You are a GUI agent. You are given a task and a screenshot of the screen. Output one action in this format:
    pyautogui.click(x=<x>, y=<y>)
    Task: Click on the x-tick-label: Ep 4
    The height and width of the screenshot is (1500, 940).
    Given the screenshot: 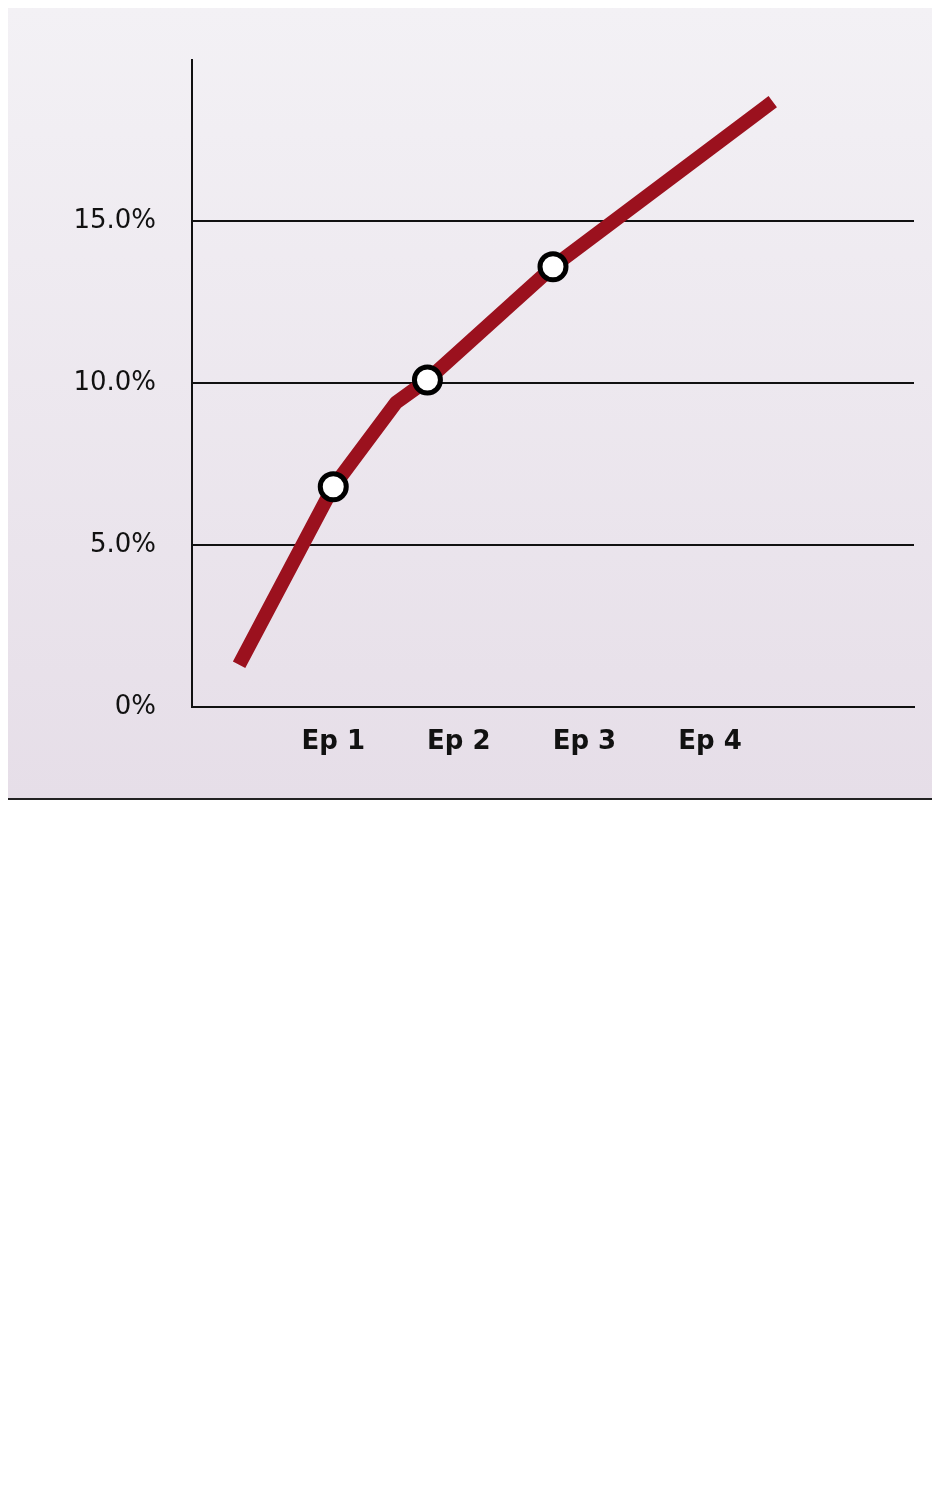 What is the action you would take?
    pyautogui.click(x=710, y=740)
    